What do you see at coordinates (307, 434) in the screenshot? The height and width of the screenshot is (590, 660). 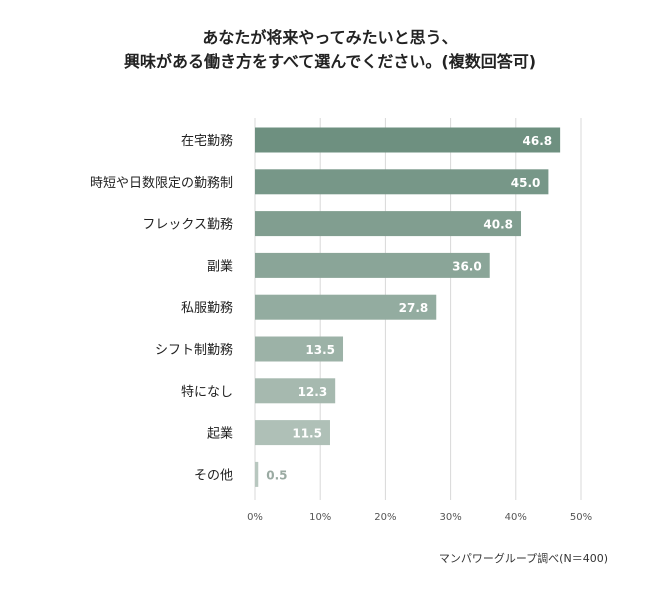 I see `data-label: 11.5` at bounding box center [307, 434].